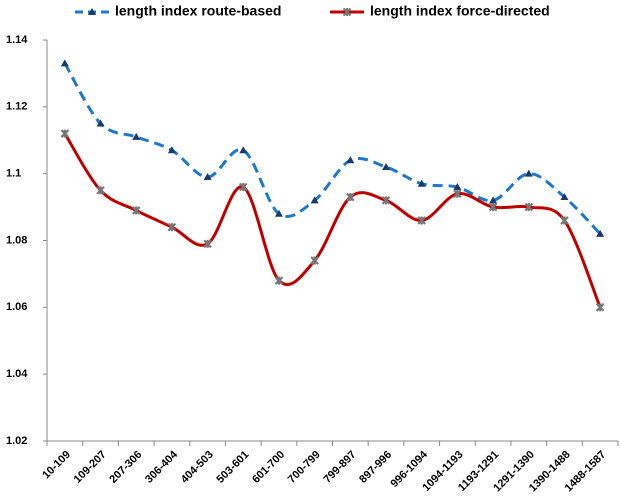 This screenshot has height=500, width=621. What do you see at coordinates (16, 107) in the screenshot?
I see `y-tick-label: 1.12` at bounding box center [16, 107].